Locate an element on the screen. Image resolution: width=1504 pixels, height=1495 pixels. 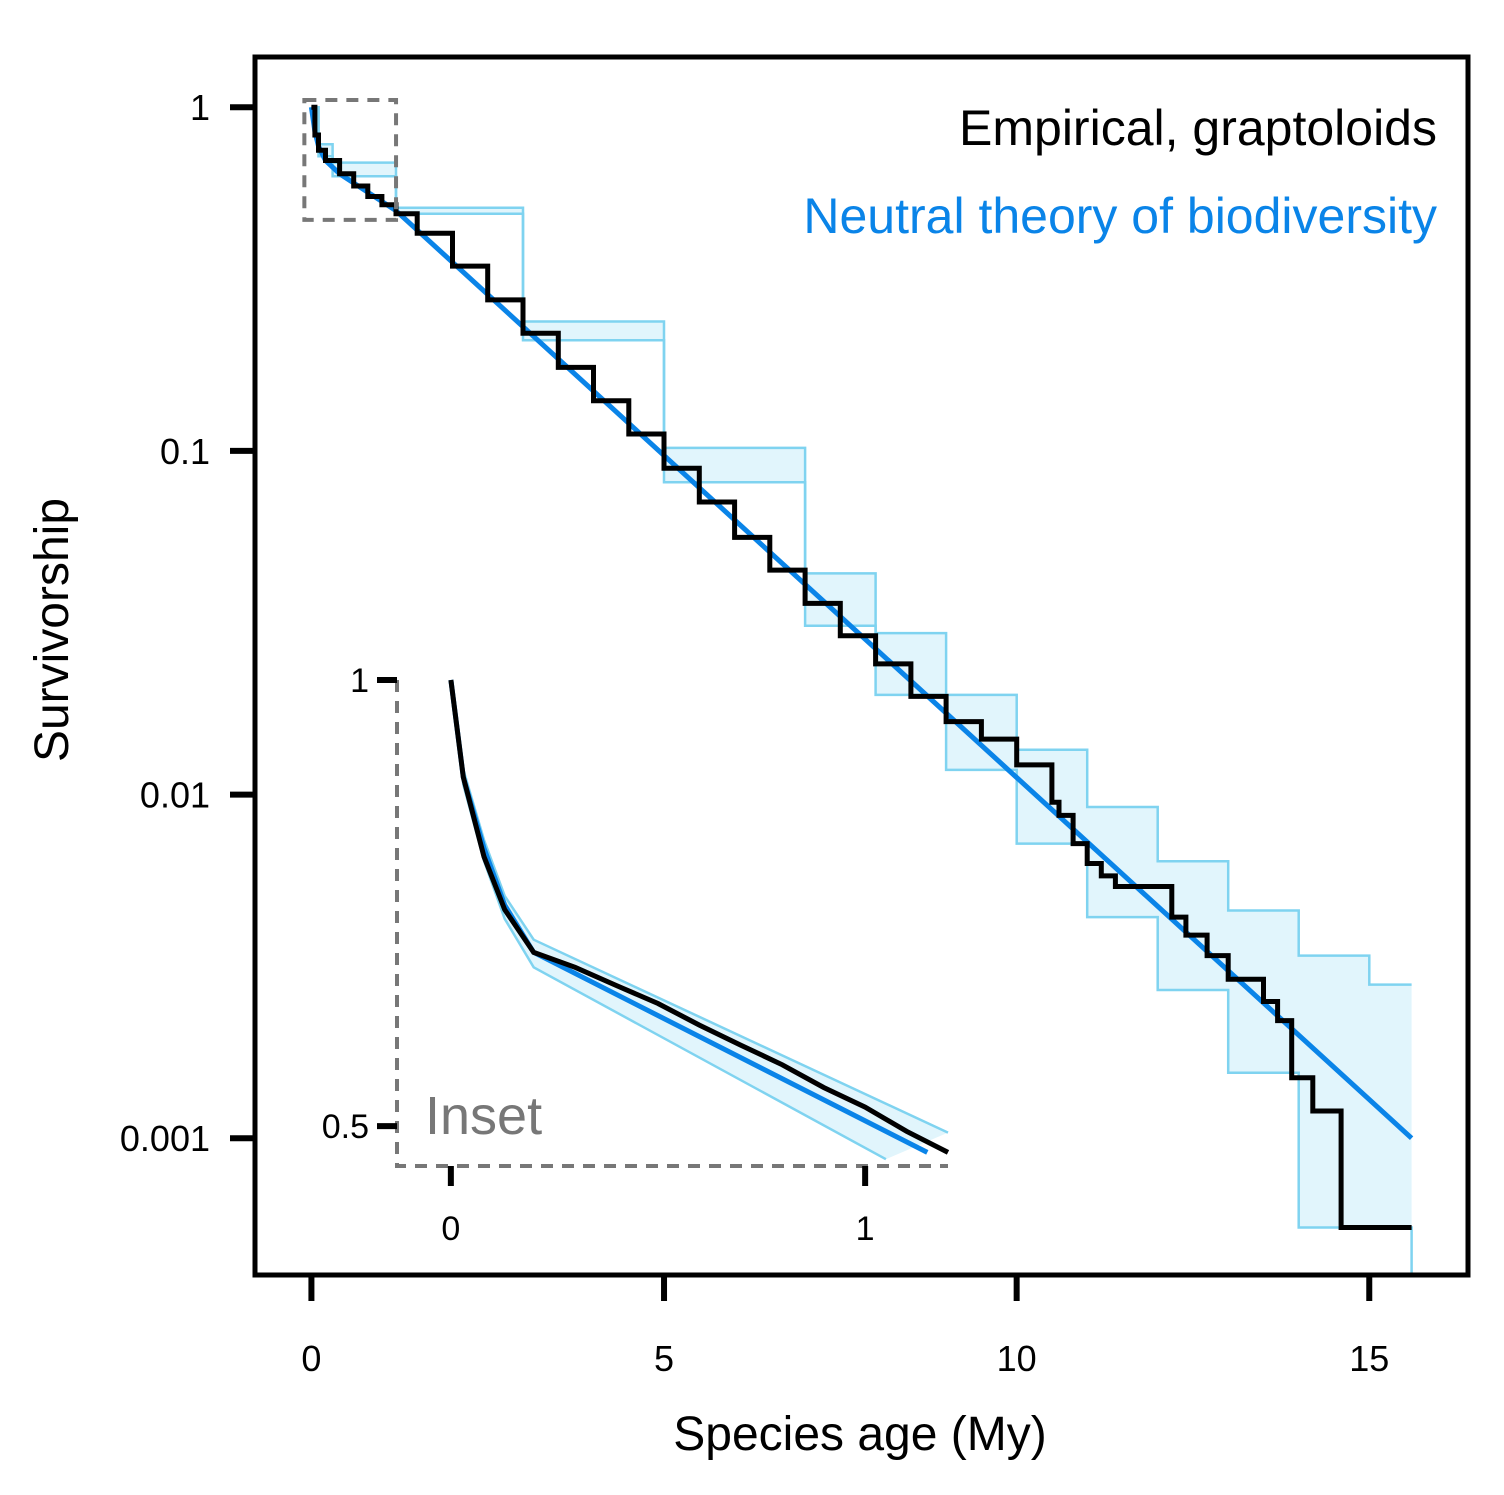
legend-label-empirical: Empirical, graptoloids is located at coordinates (1198, 128).